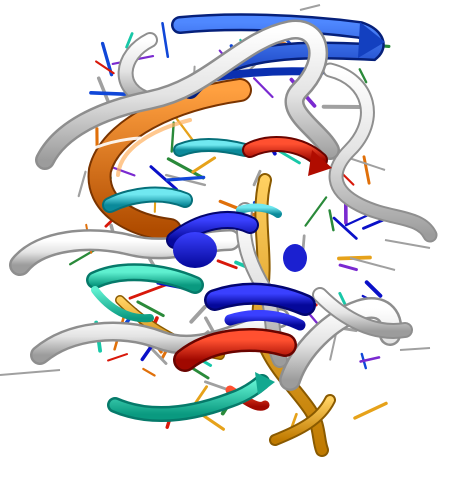 The width and height of the screenshot is (458, 478). Describe the element at coordinates (241, 271) in the screenshot. I see `dark-blue-strands` at that location.